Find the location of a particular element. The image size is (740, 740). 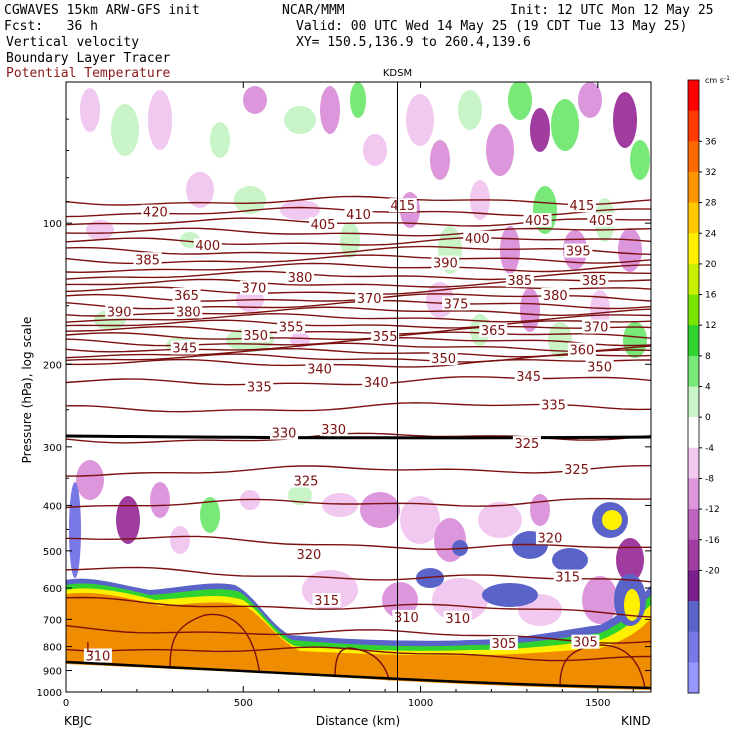

theta-label: 420 is located at coordinates (155, 213).